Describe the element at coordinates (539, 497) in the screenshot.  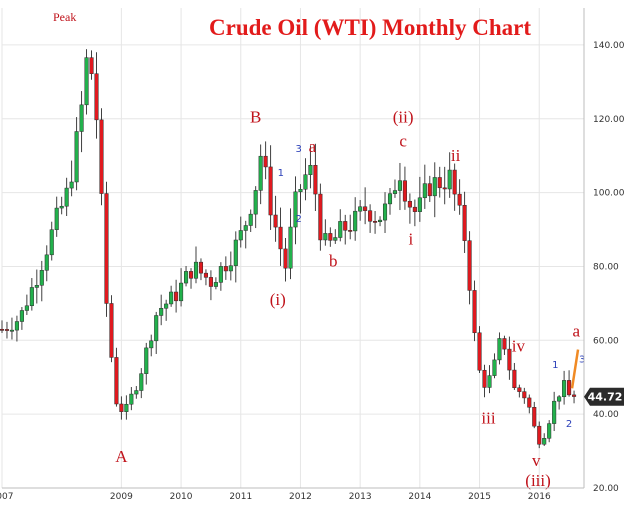
I see `x-tick-label: 2016` at that location.